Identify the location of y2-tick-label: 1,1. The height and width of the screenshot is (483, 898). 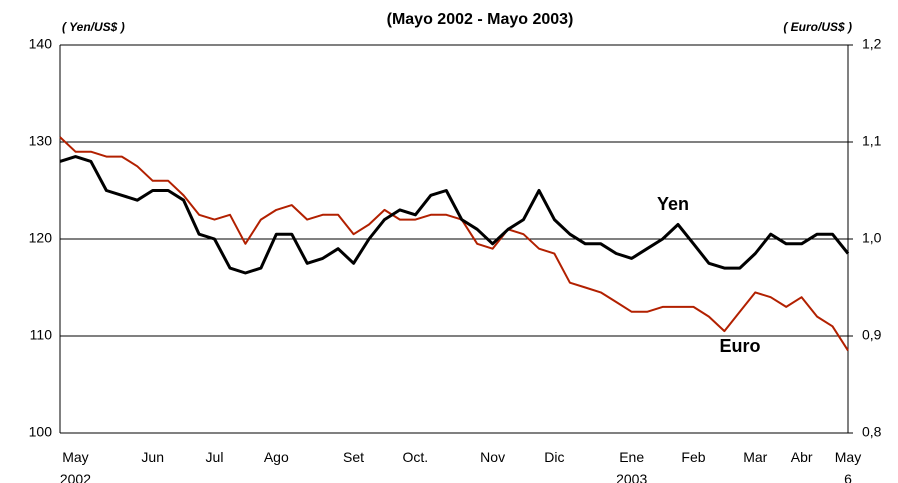
(872, 141).